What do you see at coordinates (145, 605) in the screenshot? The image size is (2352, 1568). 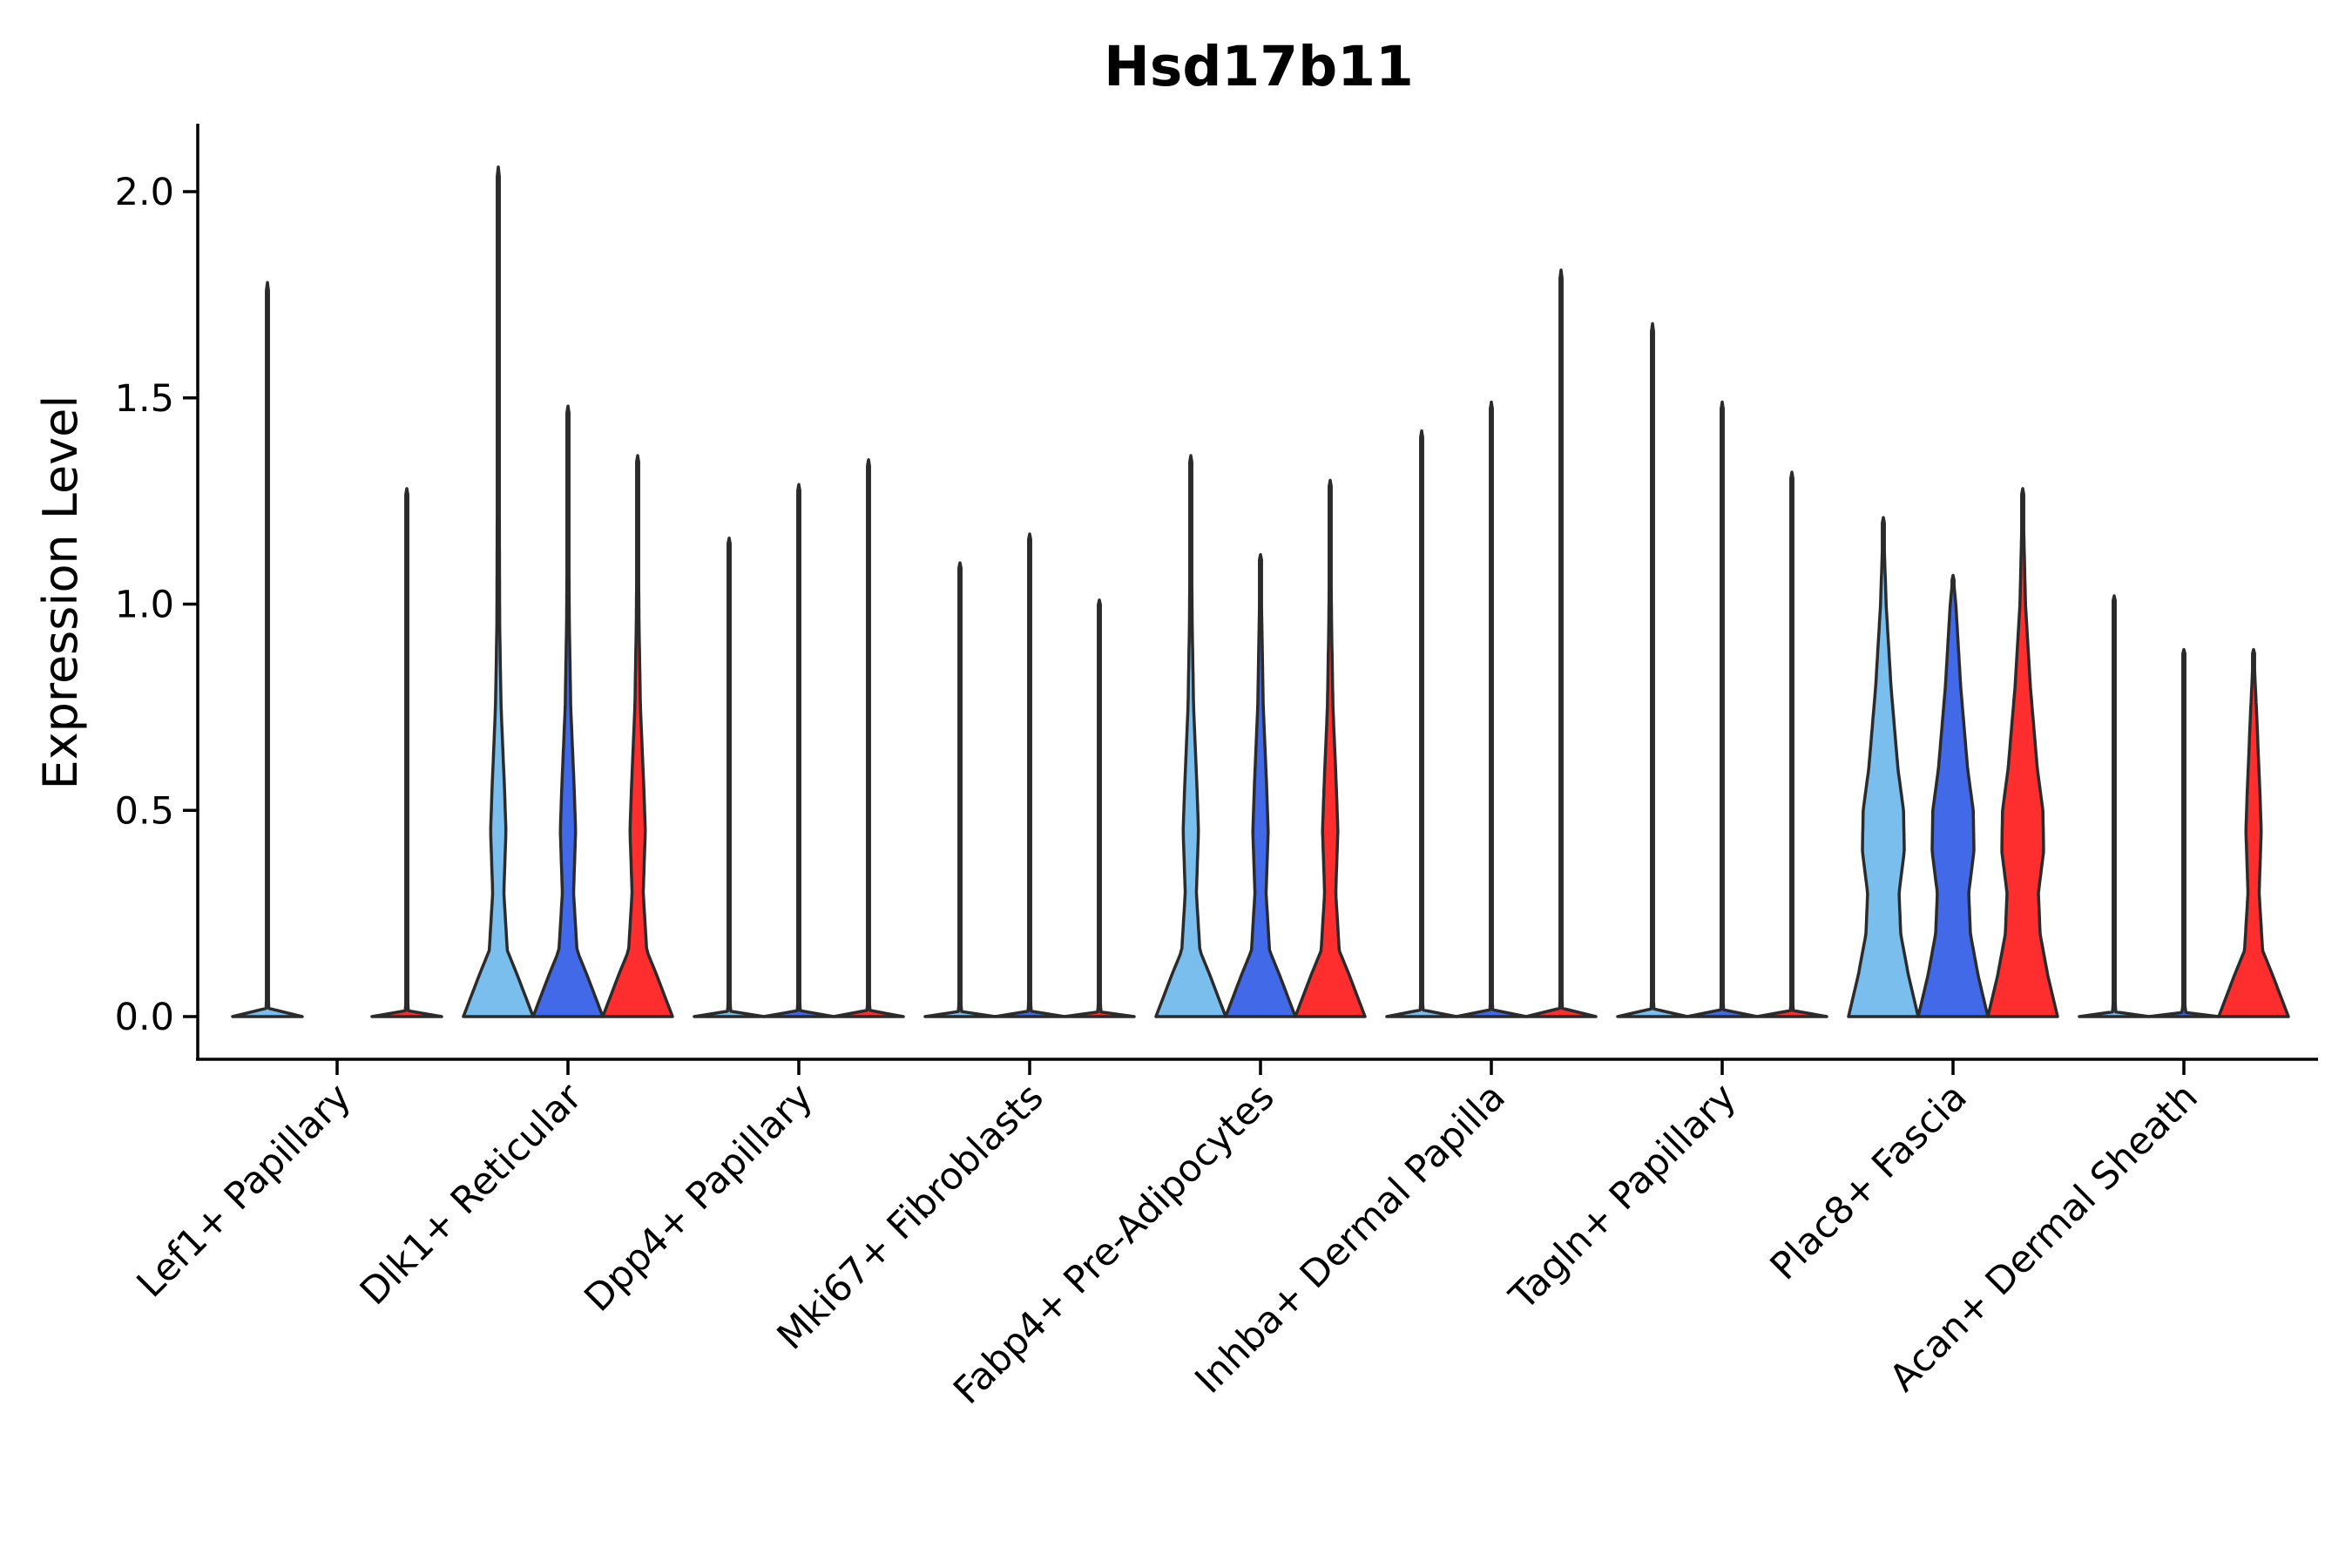 I see `y-tick-label: 1.0` at bounding box center [145, 605].